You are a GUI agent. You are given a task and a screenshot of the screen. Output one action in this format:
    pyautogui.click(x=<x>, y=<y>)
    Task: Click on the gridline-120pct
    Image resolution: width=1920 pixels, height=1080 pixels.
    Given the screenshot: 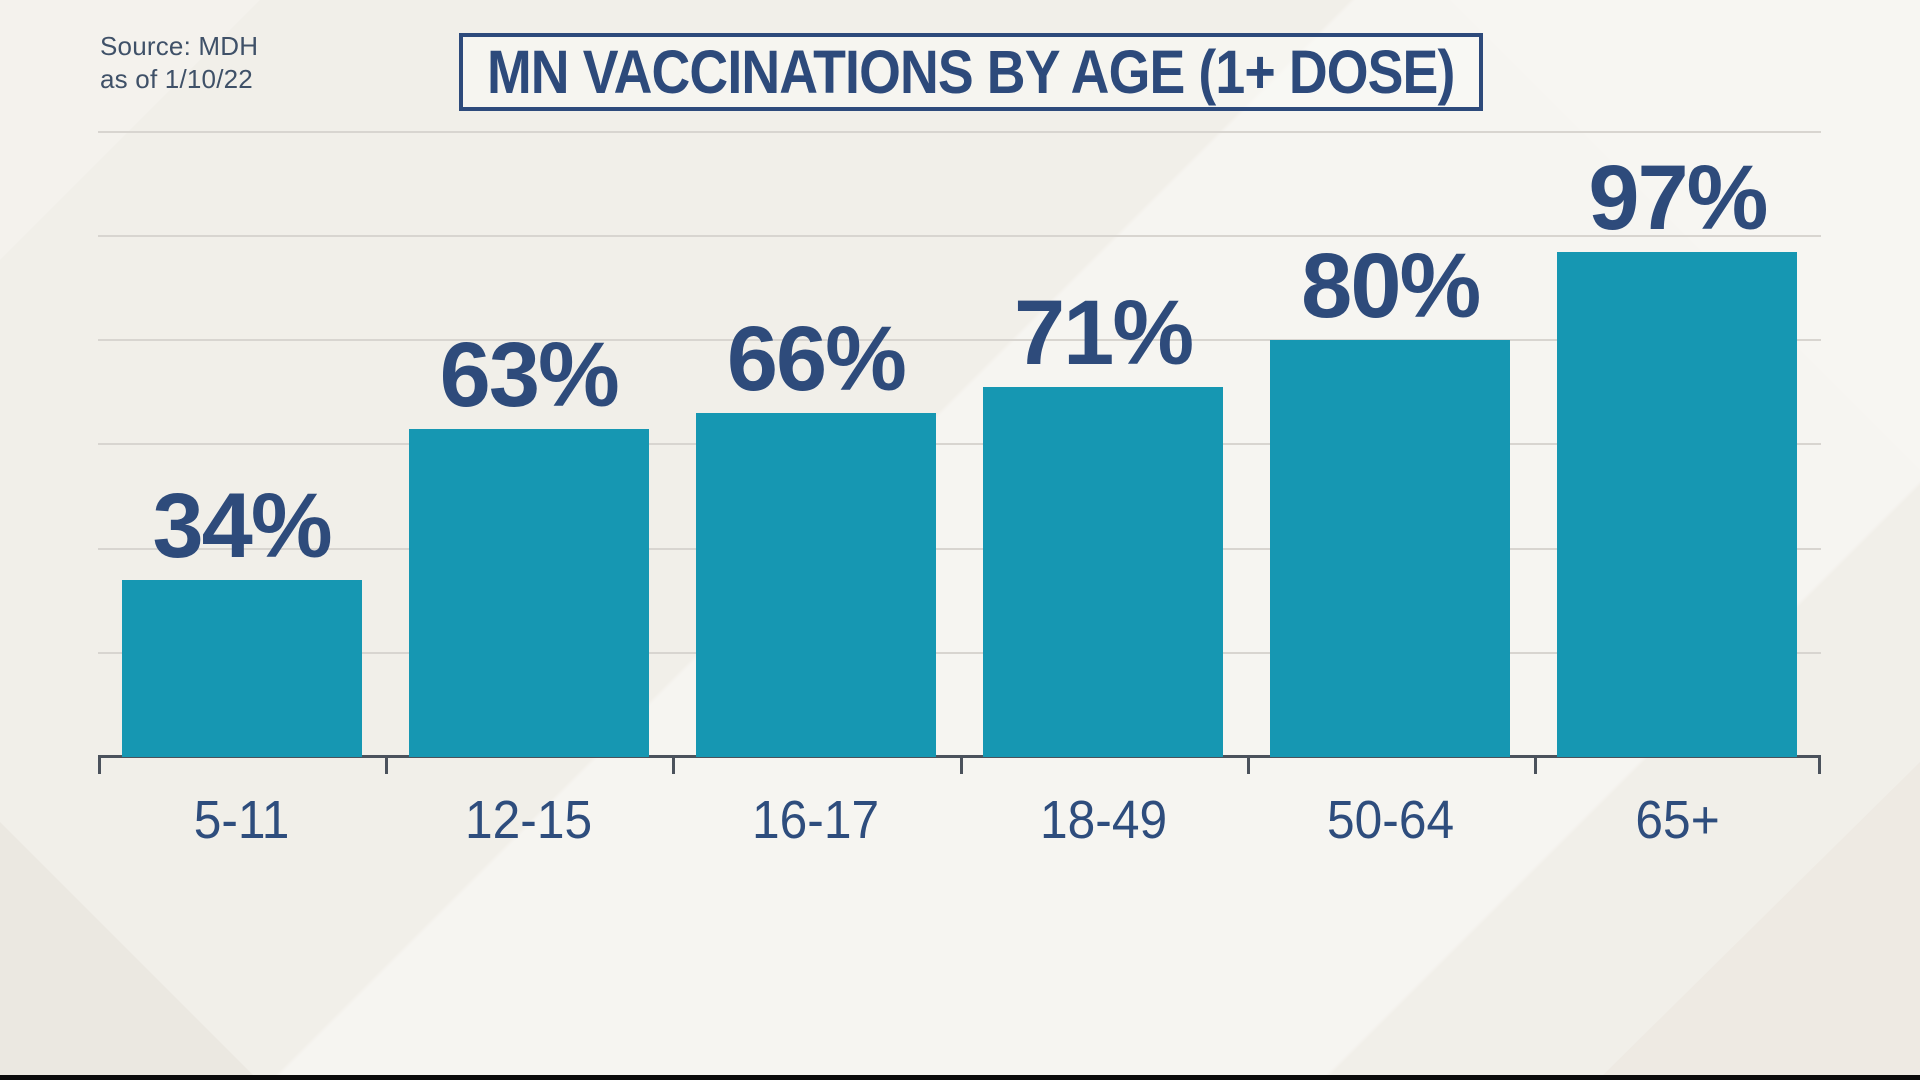 What is the action you would take?
    pyautogui.click(x=959, y=131)
    